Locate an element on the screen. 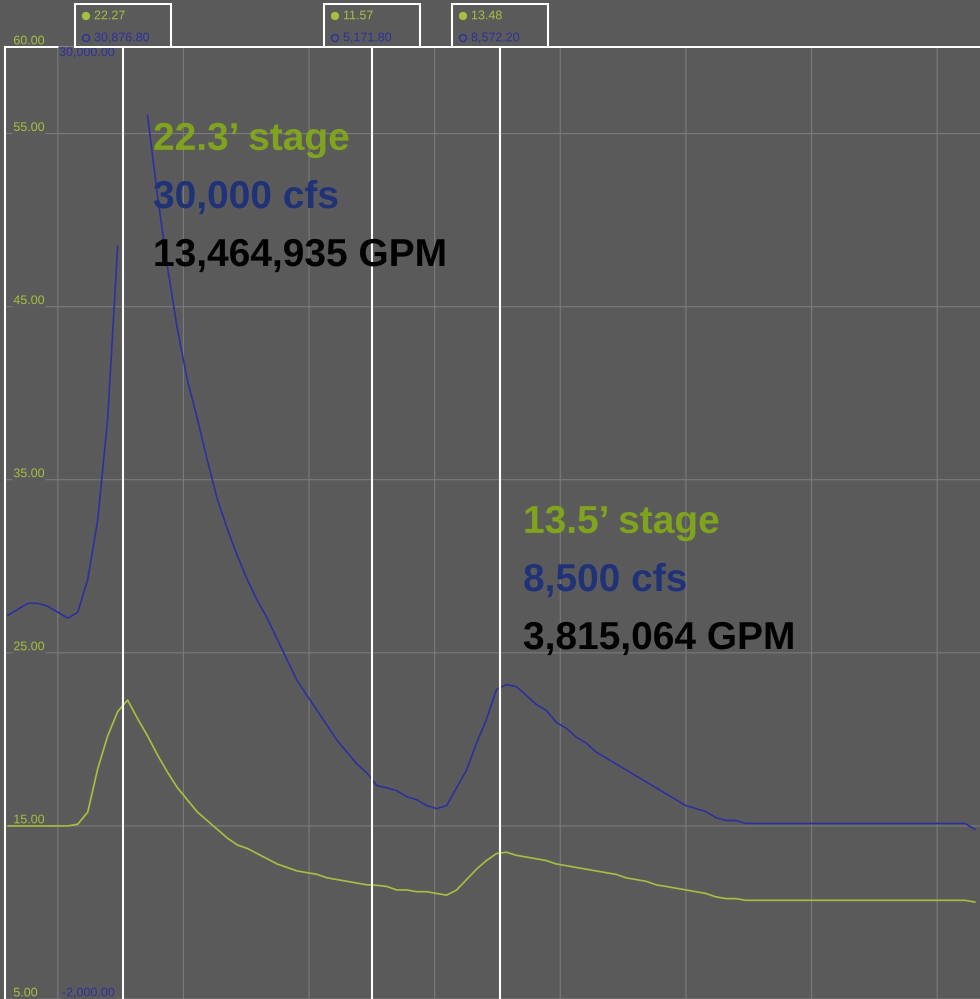 The image size is (980, 999). y-tick-label: 55.00 is located at coordinates (29, 127).